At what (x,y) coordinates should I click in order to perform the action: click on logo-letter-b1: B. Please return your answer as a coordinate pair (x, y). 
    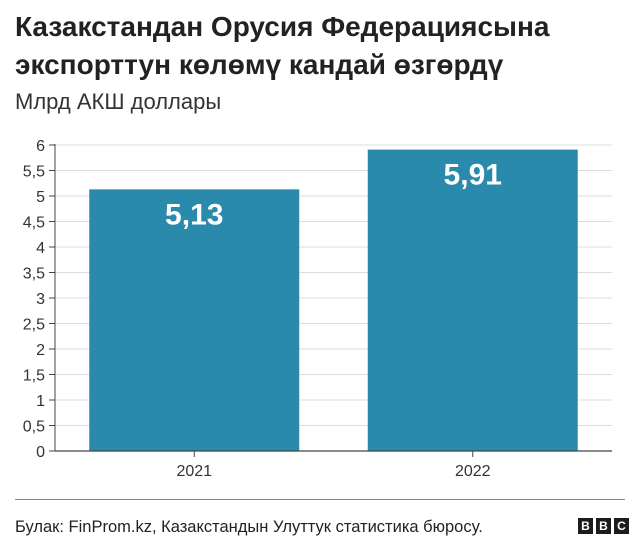
    Looking at the image, I should click on (585, 526).